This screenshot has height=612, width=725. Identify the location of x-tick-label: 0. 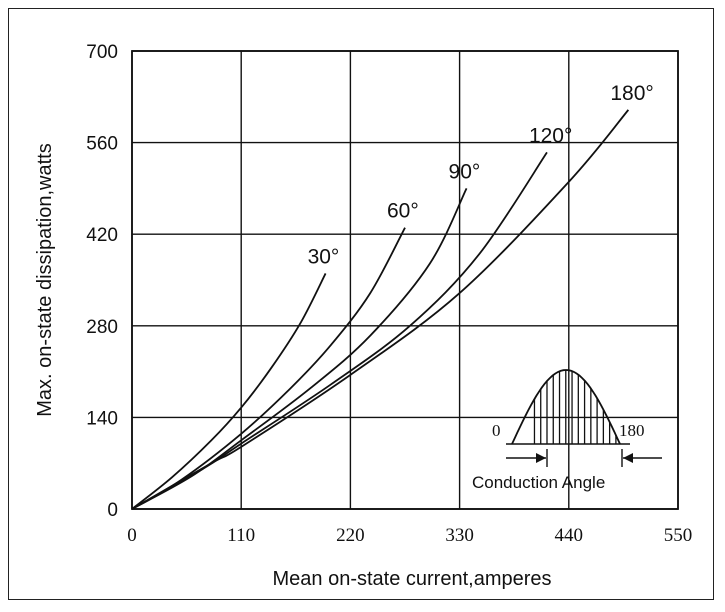
(132, 535).